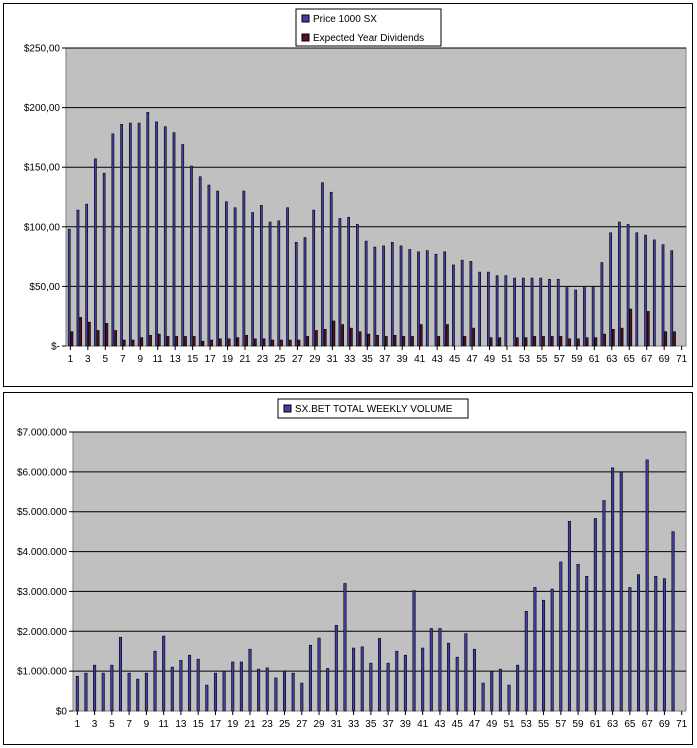  I want to click on x-tick-label: 49, so click(492, 724).